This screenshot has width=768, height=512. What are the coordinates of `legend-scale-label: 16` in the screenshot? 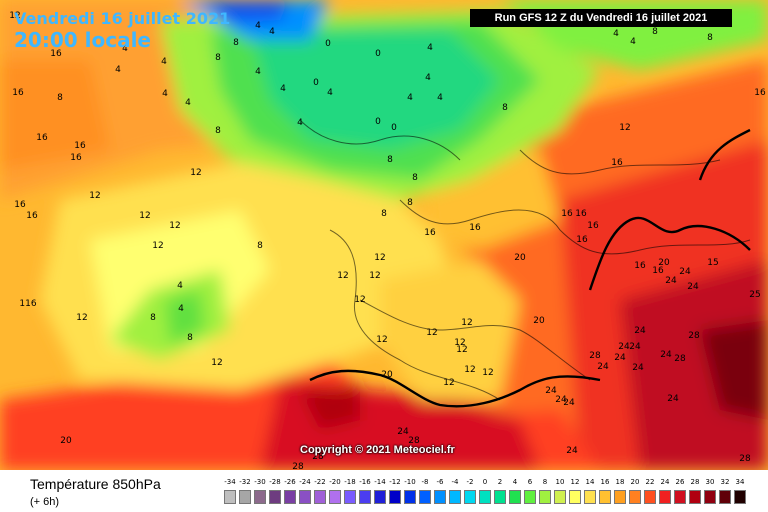 It's located at (605, 482).